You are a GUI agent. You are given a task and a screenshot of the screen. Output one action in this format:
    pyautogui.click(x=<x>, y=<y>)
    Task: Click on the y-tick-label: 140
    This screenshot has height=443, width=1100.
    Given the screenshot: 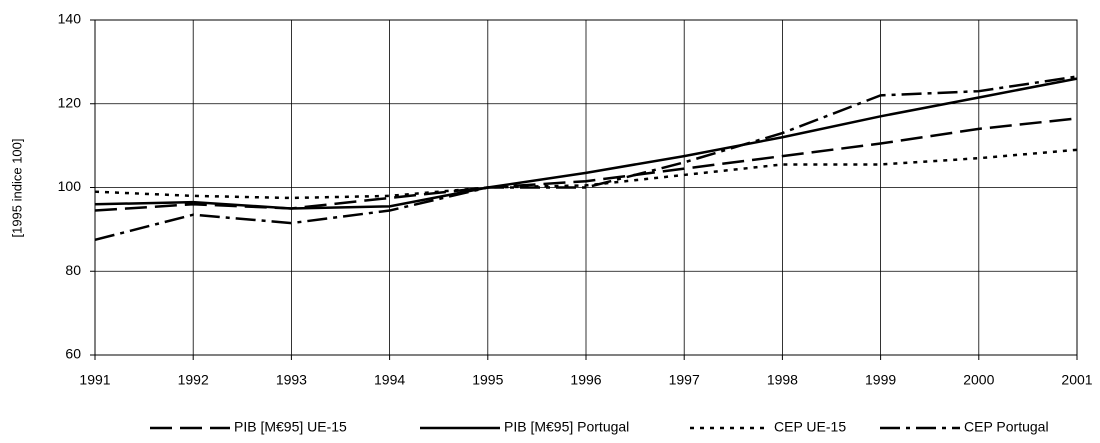 What is the action you would take?
    pyautogui.click(x=70, y=19)
    